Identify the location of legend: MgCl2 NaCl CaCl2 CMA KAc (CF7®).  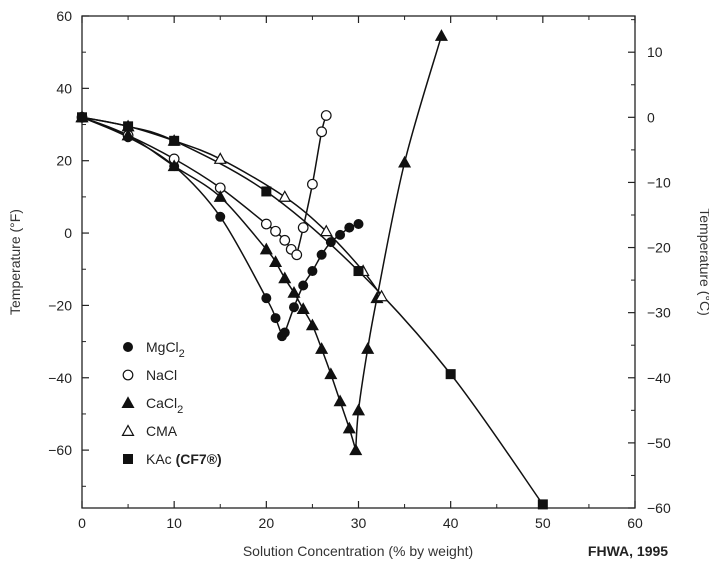
(171, 403).